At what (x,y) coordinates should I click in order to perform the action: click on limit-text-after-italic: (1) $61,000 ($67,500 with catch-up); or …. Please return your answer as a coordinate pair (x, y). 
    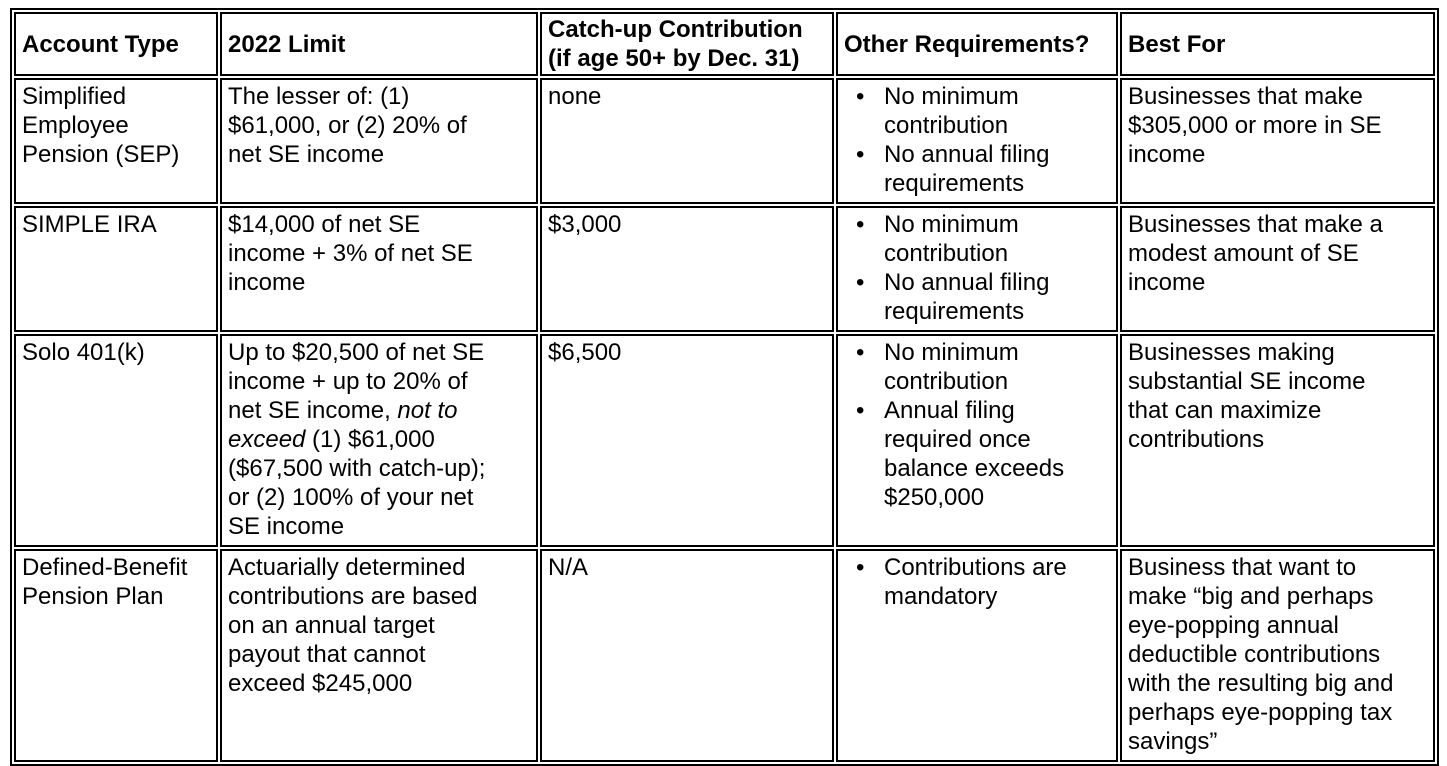
    Looking at the image, I should click on (357, 483).